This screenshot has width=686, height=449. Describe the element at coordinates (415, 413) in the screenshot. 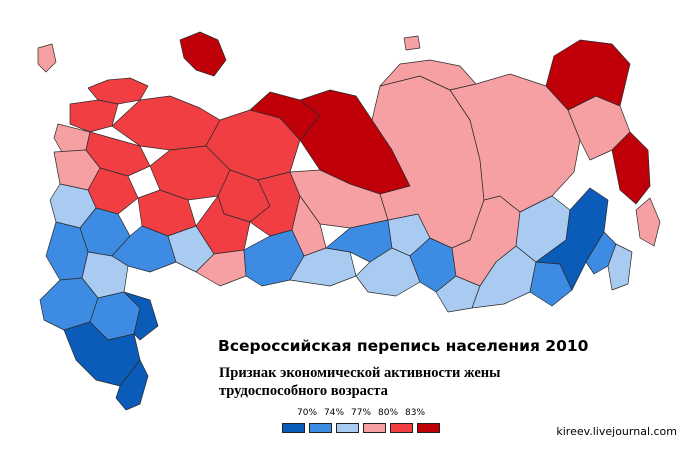

I see `legend-label: 83%` at that location.